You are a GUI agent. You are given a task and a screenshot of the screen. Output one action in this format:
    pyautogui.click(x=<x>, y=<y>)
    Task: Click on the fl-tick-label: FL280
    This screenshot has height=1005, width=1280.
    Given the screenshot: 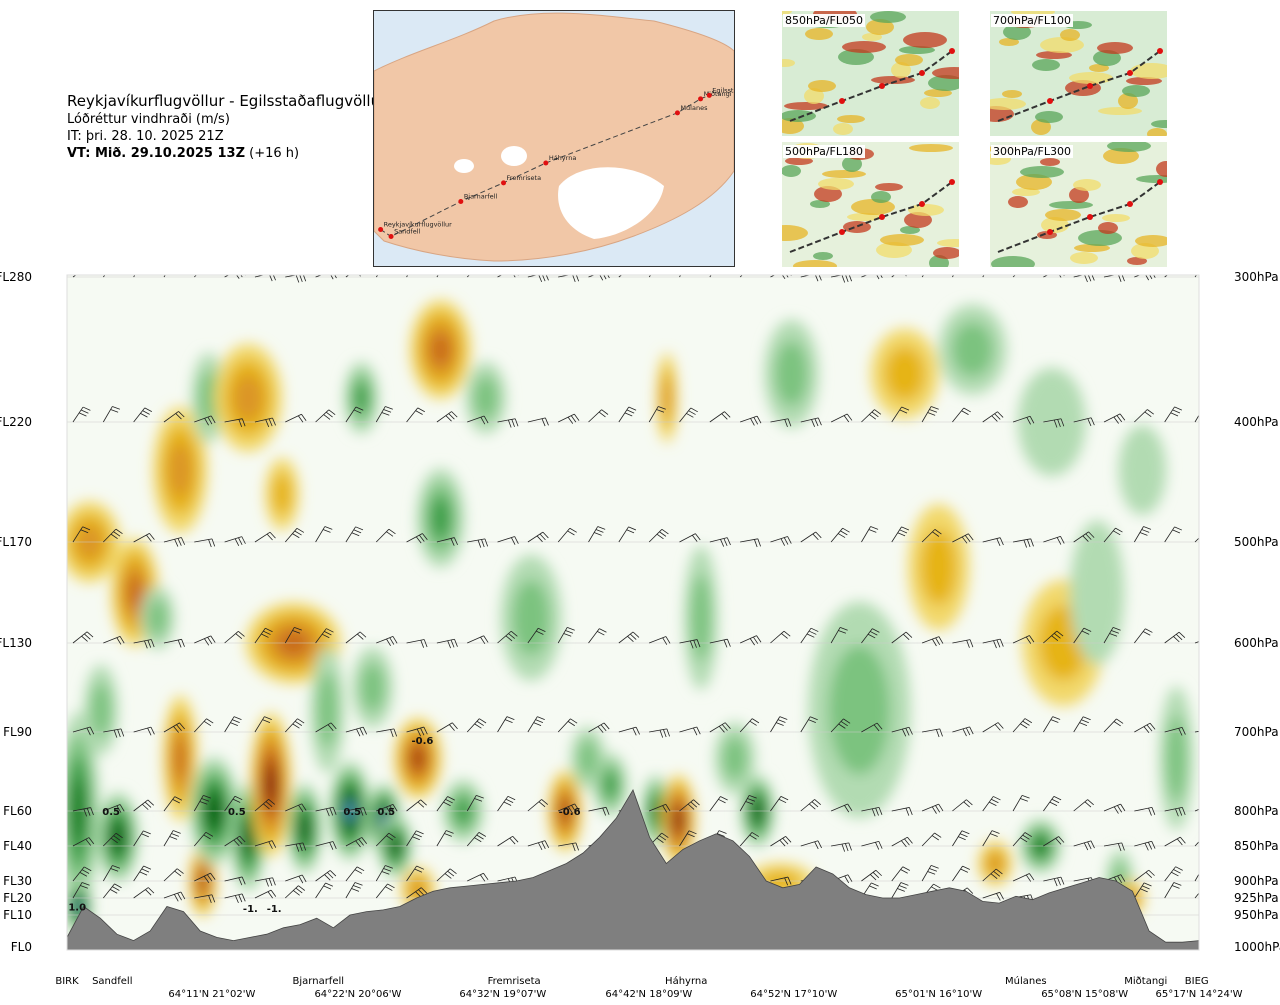 What is the action you would take?
    pyautogui.click(x=16, y=277)
    